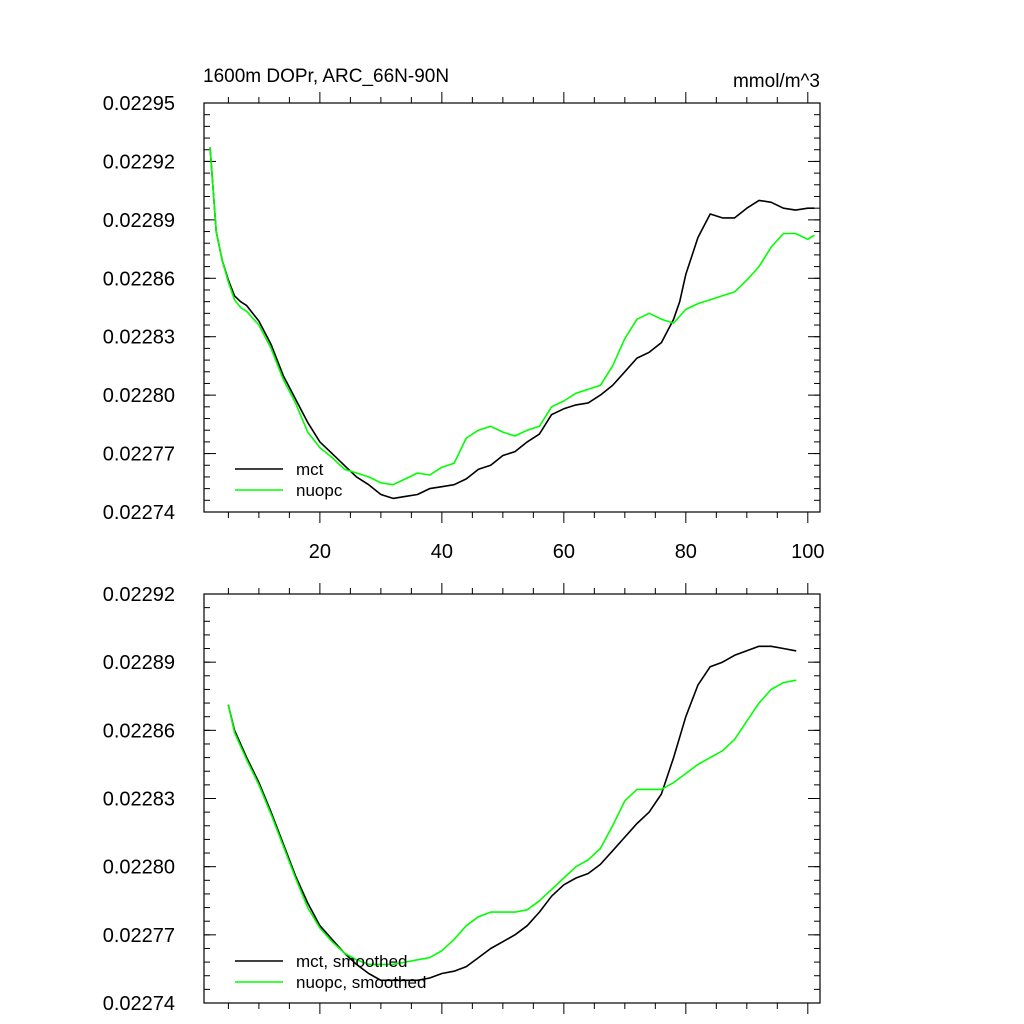 This screenshot has height=1024, width=1024. I want to click on top-xtick-label: 100, so click(807, 552).